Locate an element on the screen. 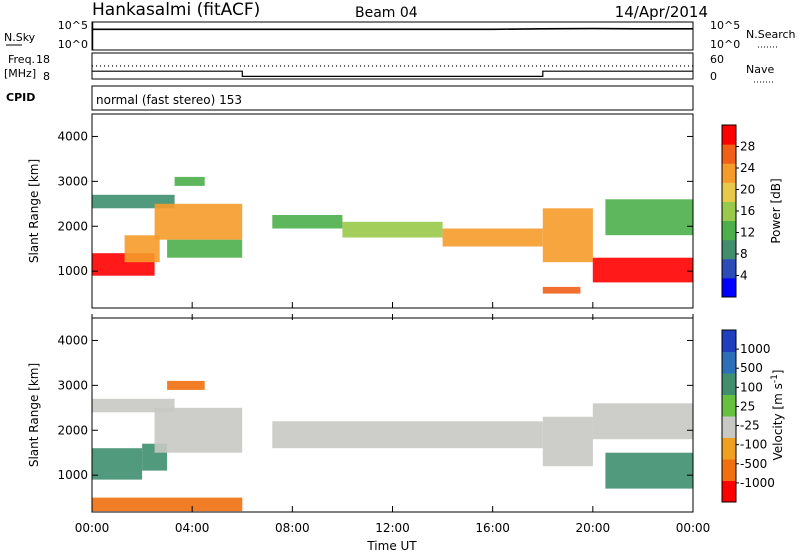 The width and height of the screenshot is (800, 554). noise-left-tick-low: 10^0 is located at coordinates (73, 44).